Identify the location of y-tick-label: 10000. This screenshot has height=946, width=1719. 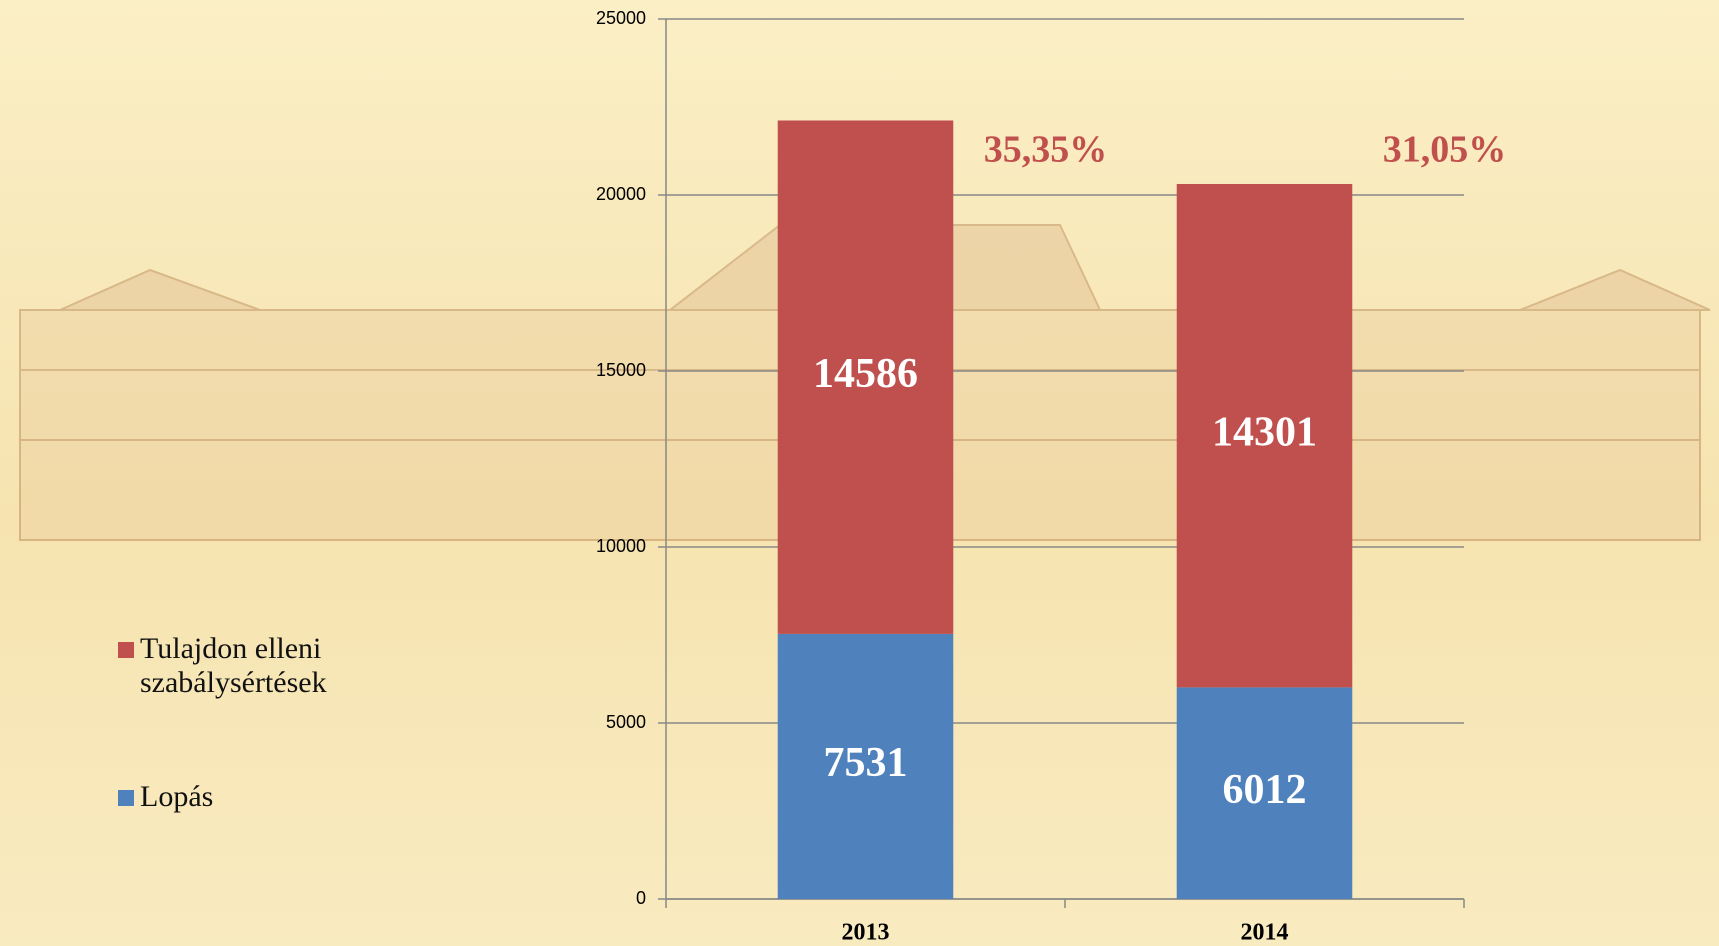
(621, 546).